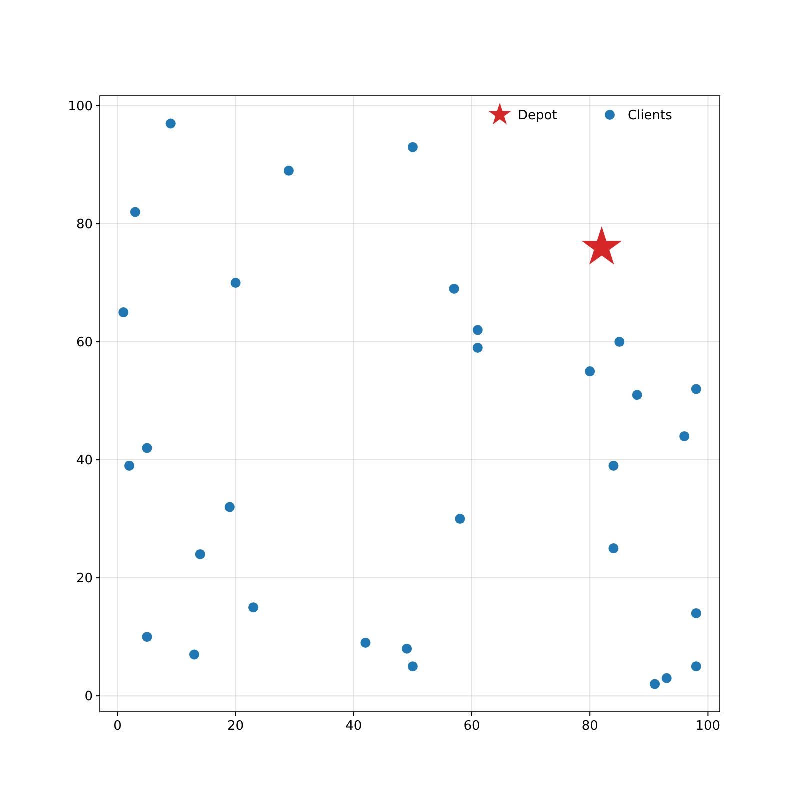 This screenshot has height=800, width=800. Describe the element at coordinates (84, 579) in the screenshot. I see `y-tick-label: 20` at that location.